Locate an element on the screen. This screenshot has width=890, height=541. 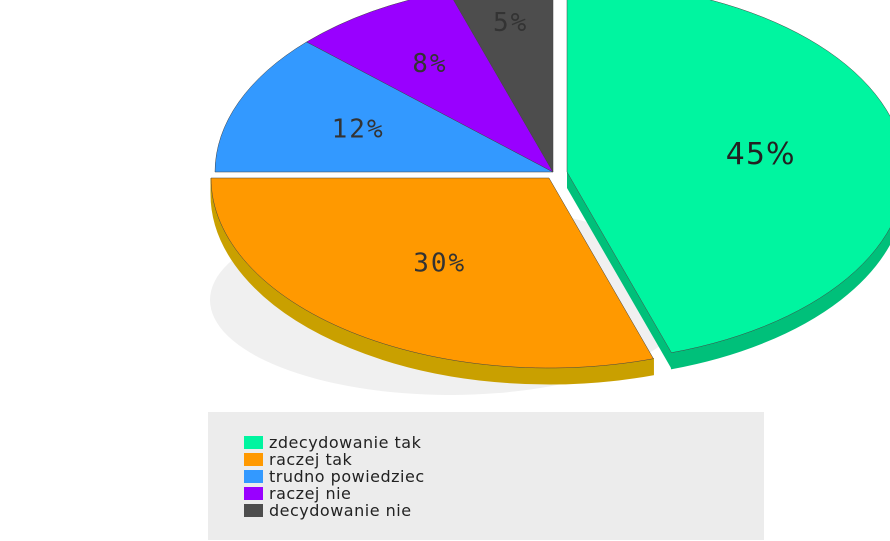
legend-item-trudno-powiedziec: trudno powiedziec is located at coordinates (334, 476).